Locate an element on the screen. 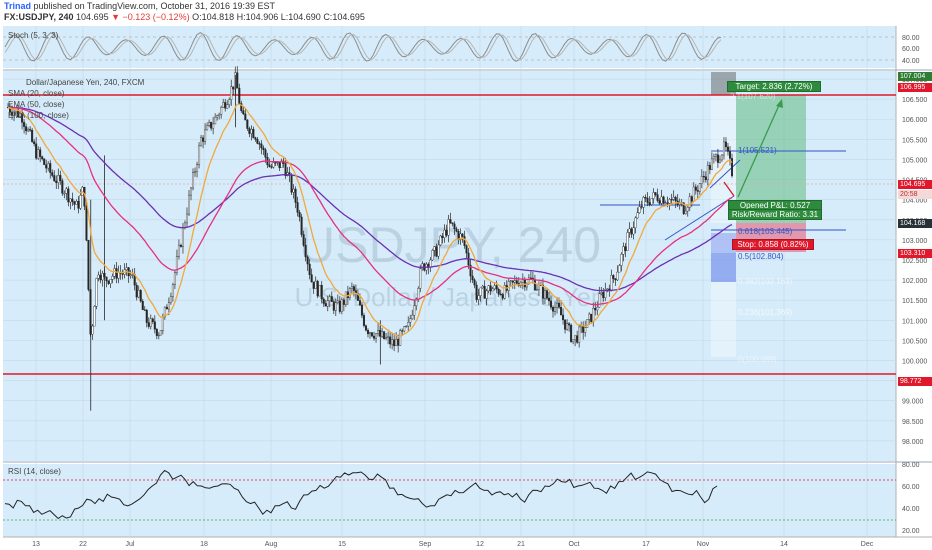 Image resolution: width=932 pixels, height=550 pixels. price-tick-label: 98.000 is located at coordinates (913, 442).